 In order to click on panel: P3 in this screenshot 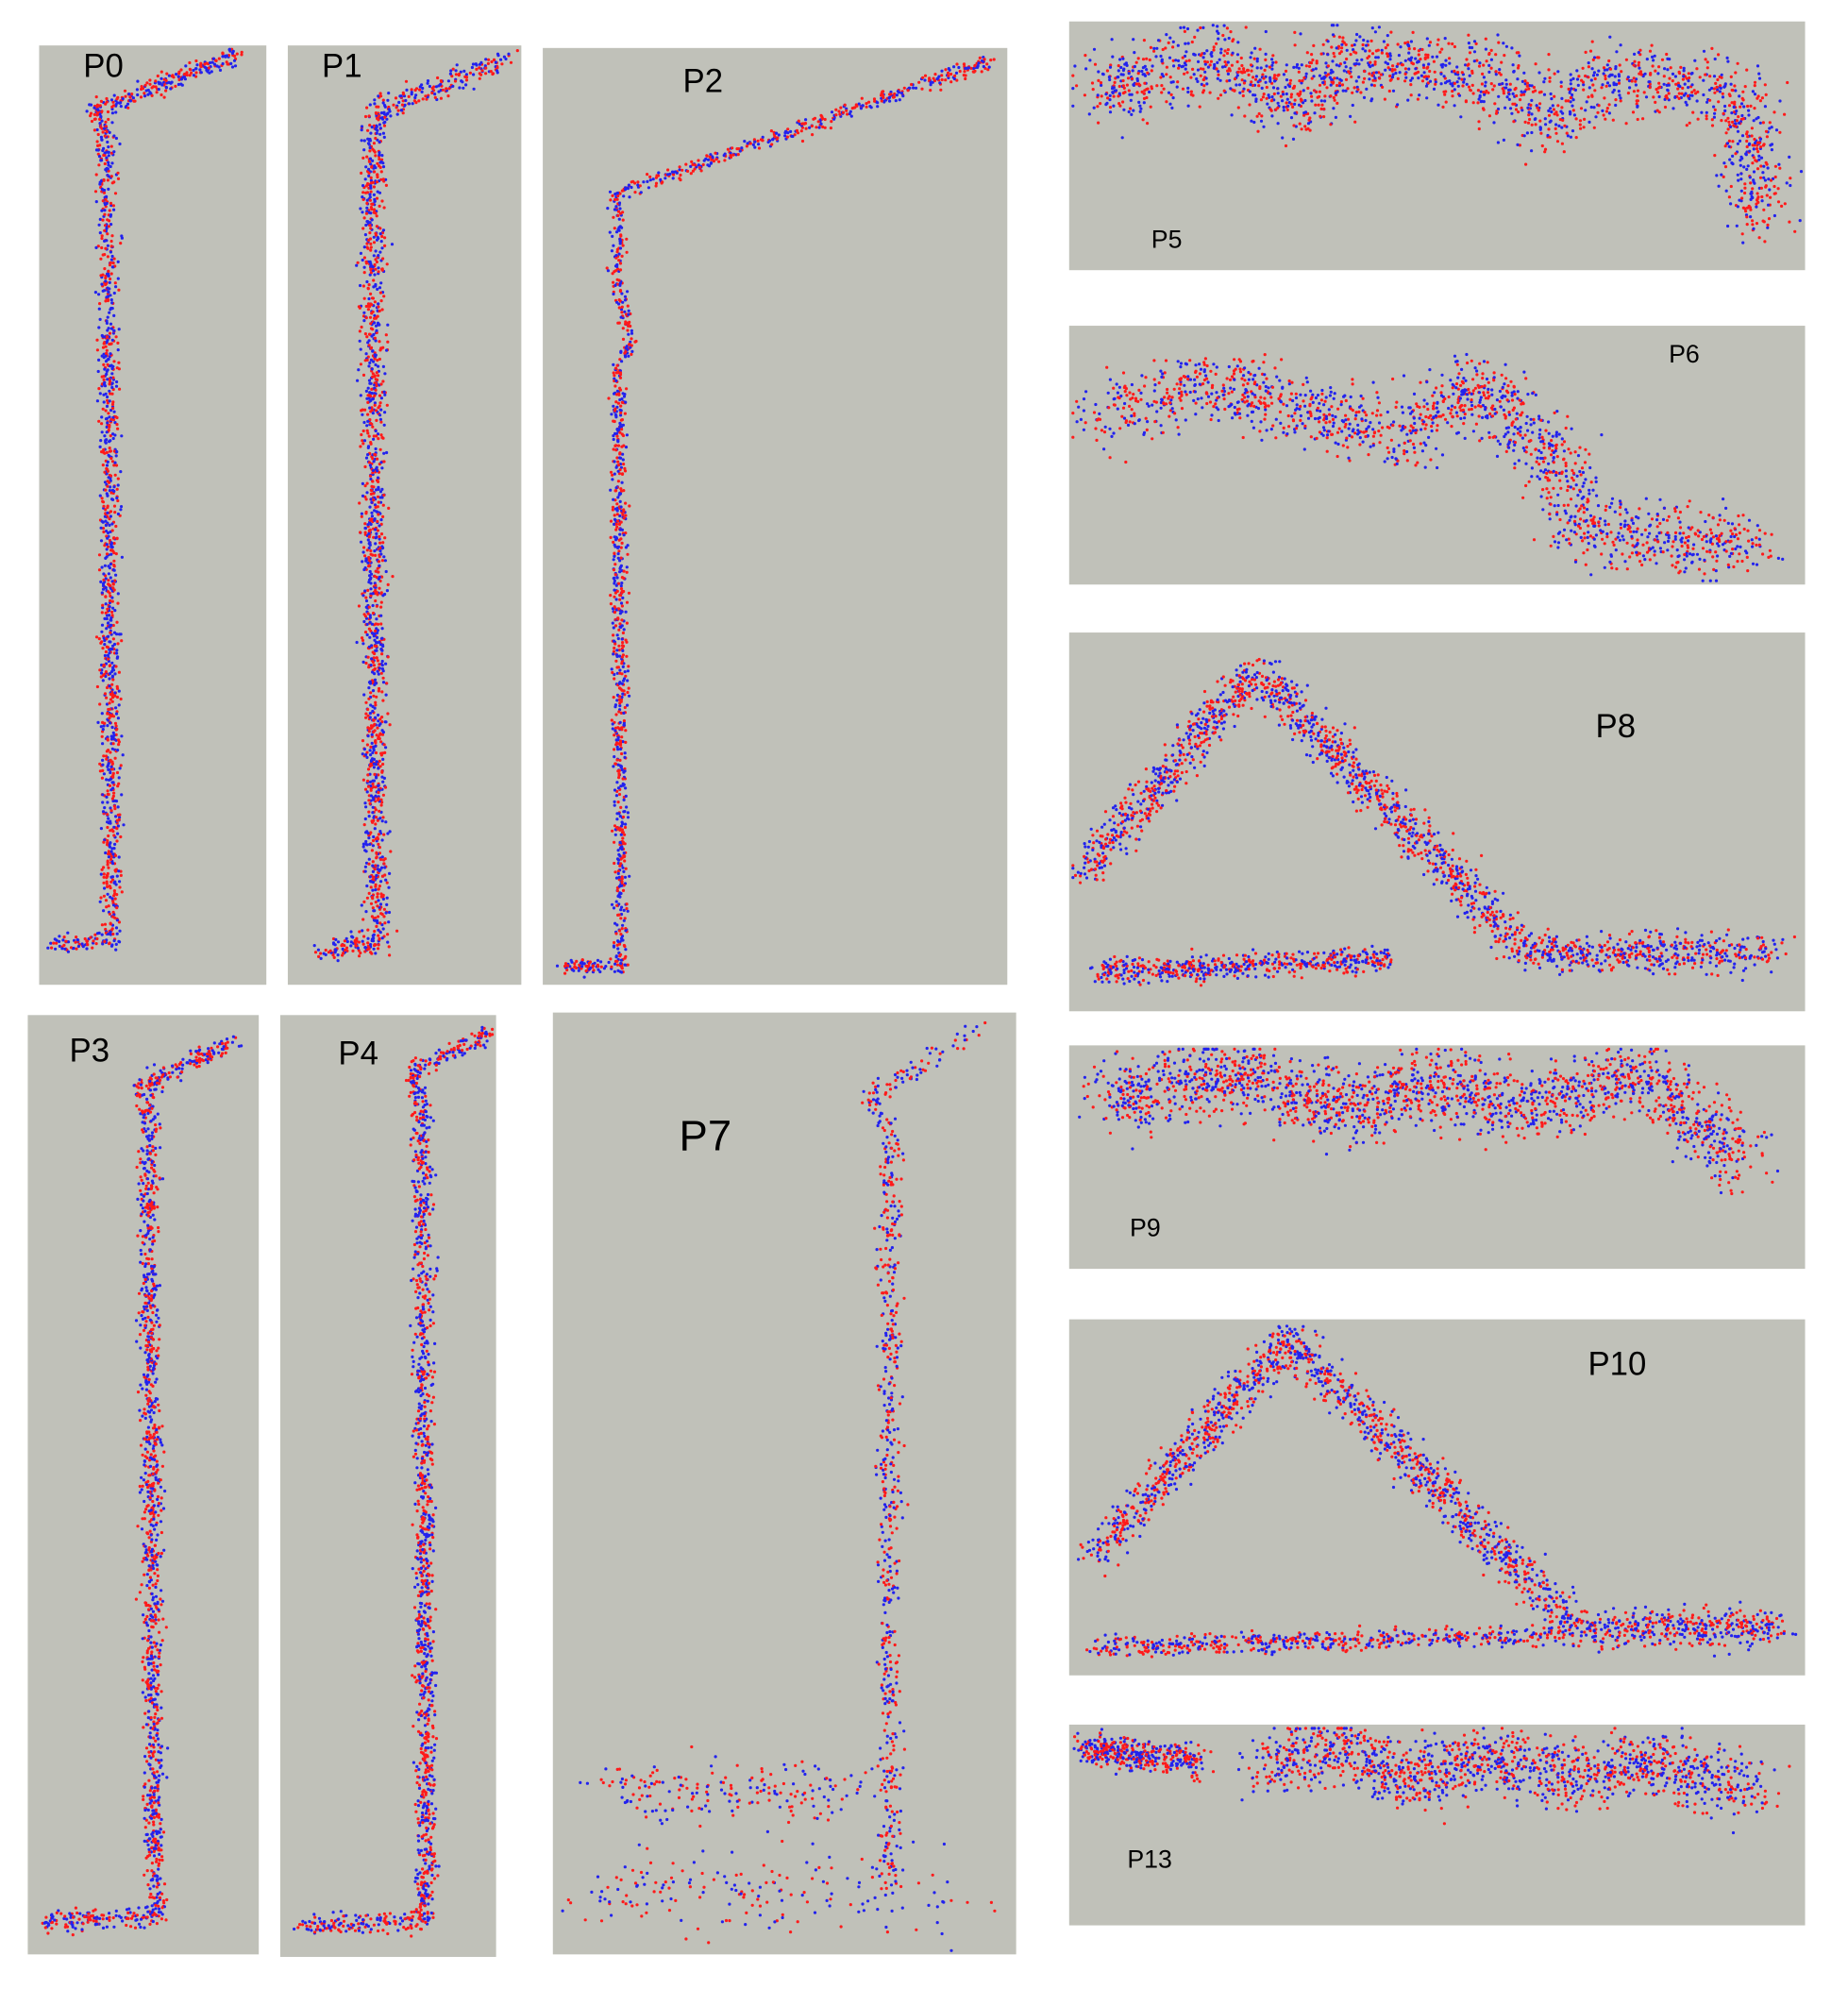, I will do `click(143, 1485)`.